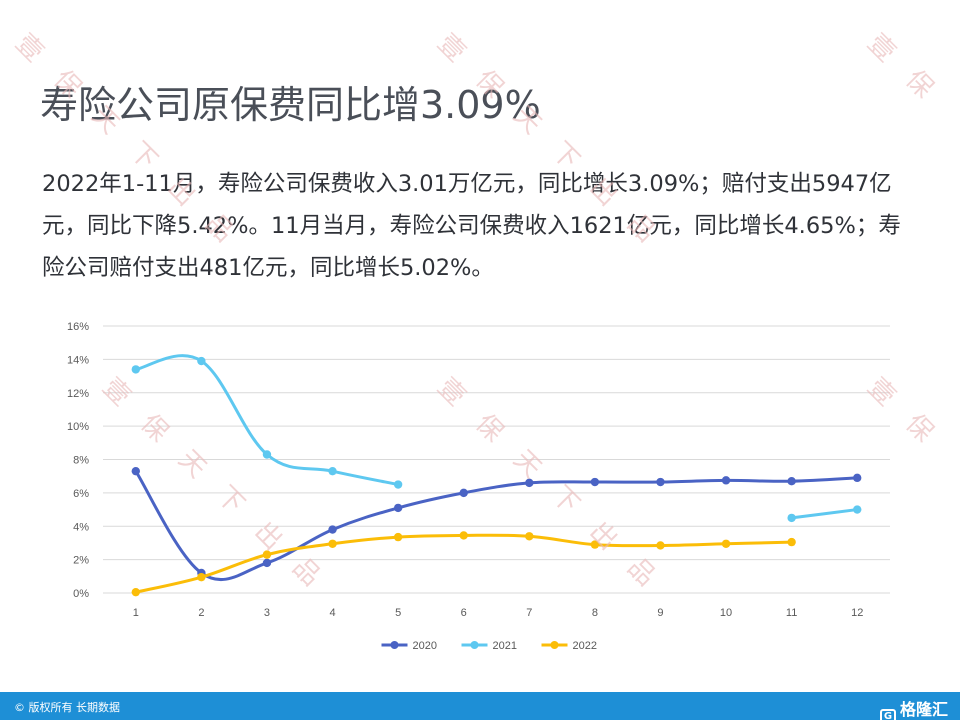  What do you see at coordinates (267, 613) in the screenshot?
I see `x-tick-label: 3` at bounding box center [267, 613].